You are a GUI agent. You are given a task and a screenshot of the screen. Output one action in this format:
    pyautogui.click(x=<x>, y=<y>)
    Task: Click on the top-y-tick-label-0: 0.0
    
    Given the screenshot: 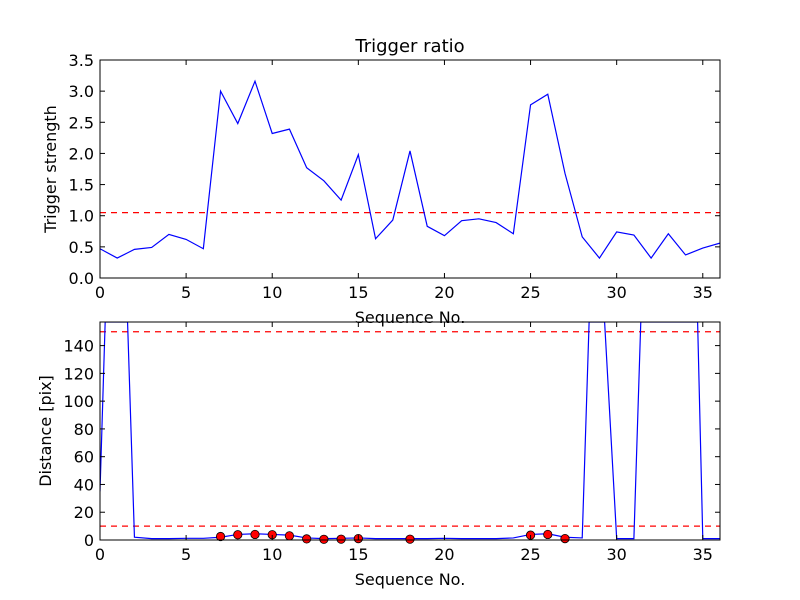 What is the action you would take?
    pyautogui.click(x=81, y=278)
    